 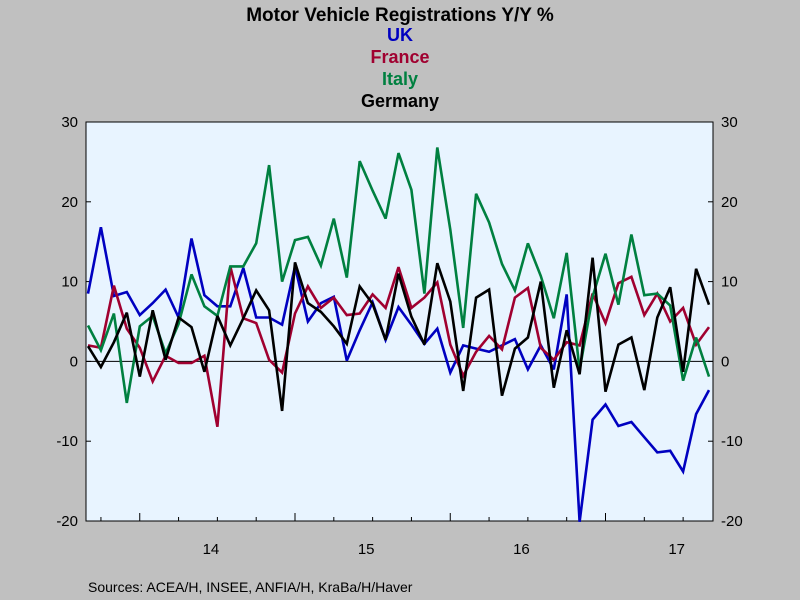 What do you see at coordinates (729, 282) in the screenshot?
I see `y-tick-label-right: 10` at bounding box center [729, 282].